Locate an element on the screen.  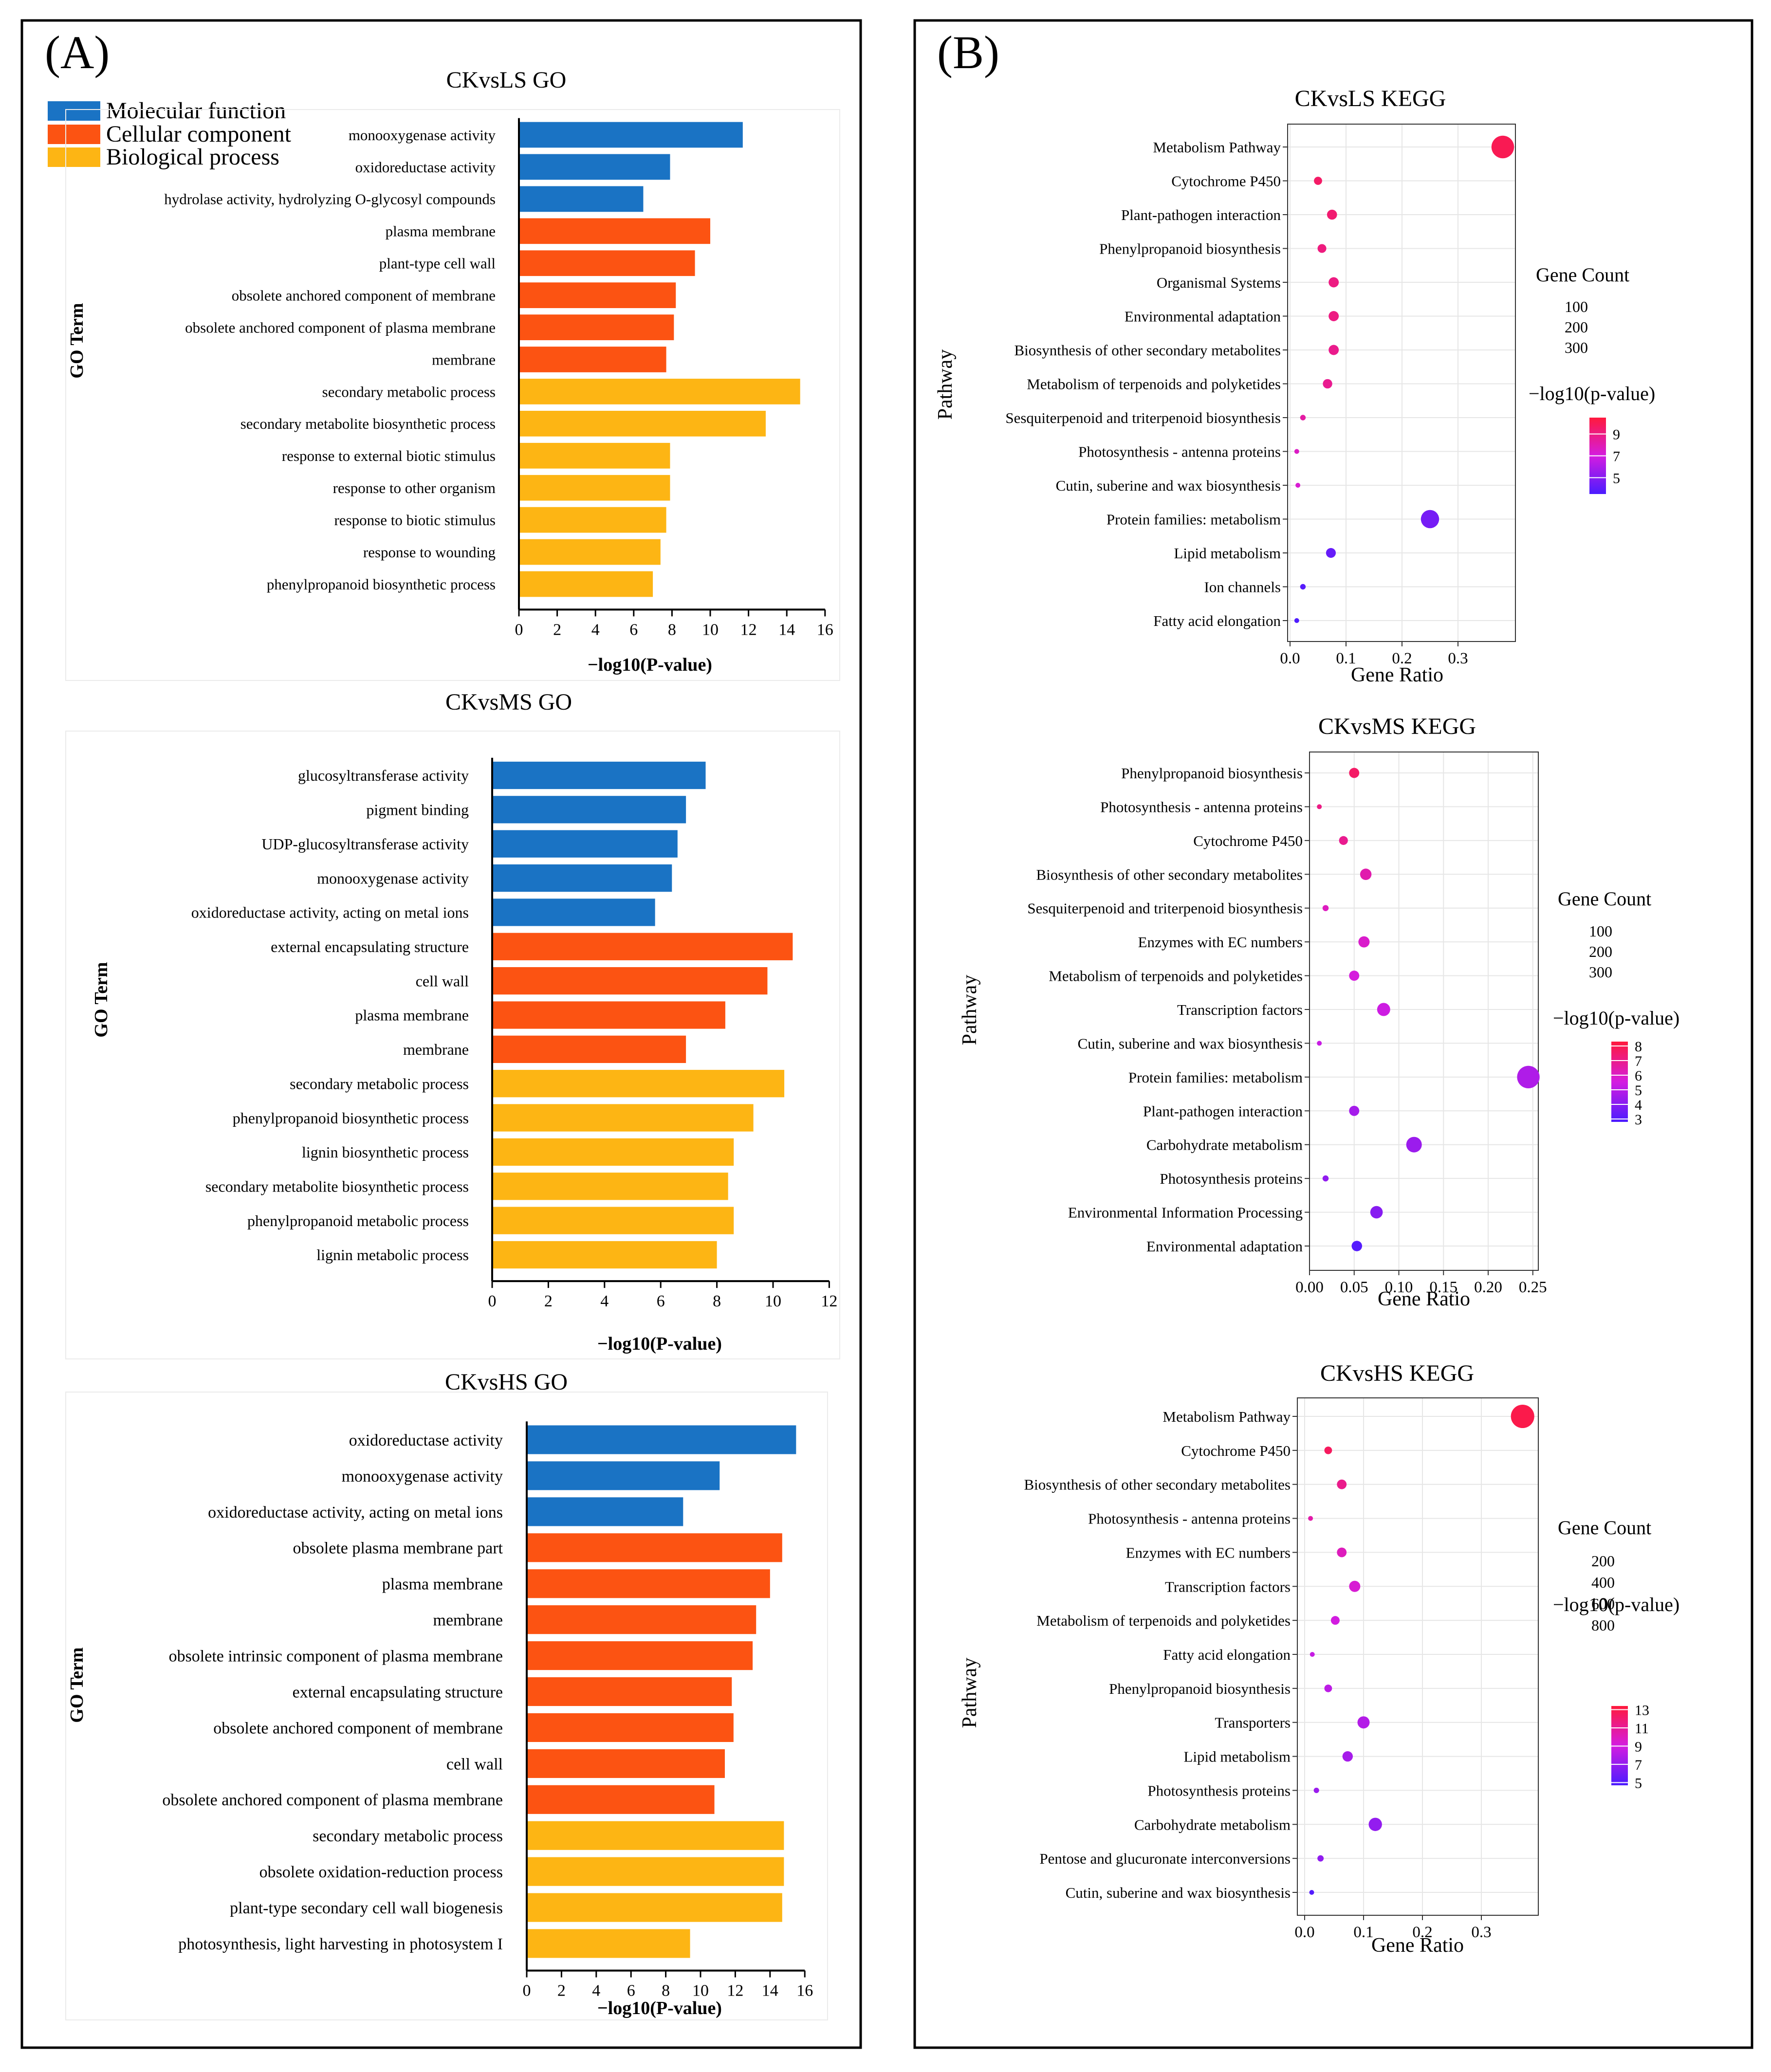
x-tick-label: 0.05 is located at coordinates (1354, 1287).